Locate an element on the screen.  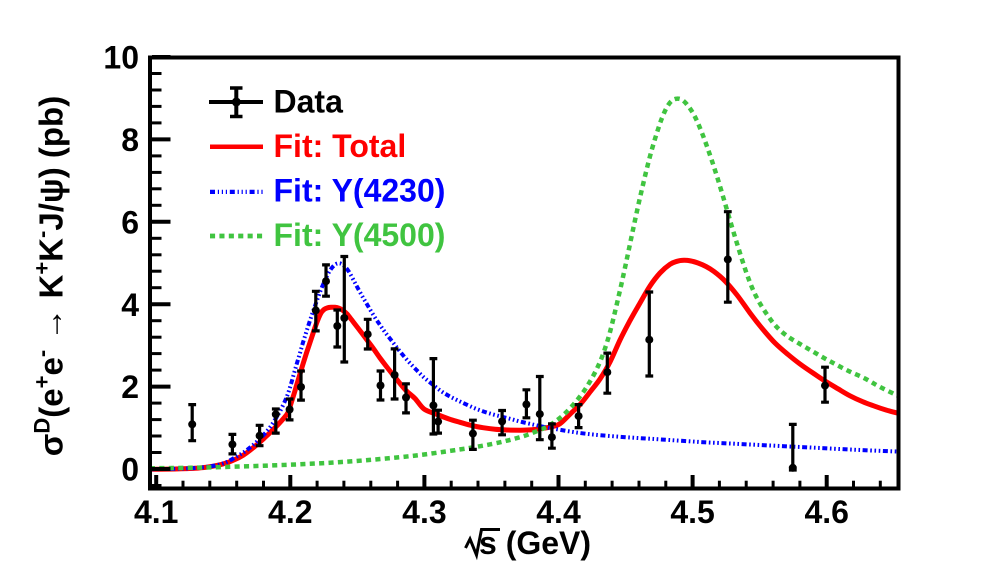
svg-text: Fit: Total is located at coordinates (340, 146).